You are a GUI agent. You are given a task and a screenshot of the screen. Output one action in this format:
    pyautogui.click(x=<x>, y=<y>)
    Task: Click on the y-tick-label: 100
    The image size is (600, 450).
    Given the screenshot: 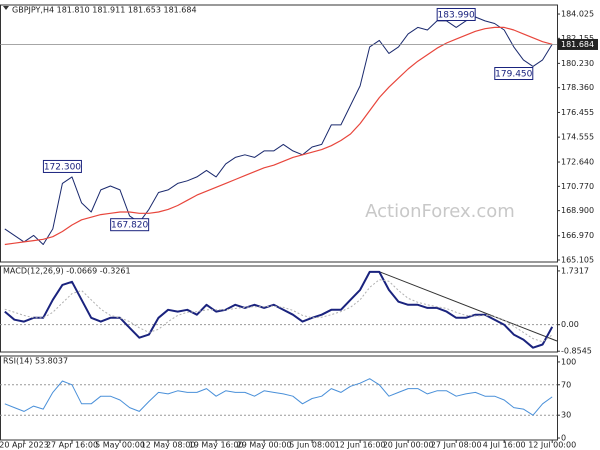 What is the action you would take?
    pyautogui.click(x=568, y=361)
    